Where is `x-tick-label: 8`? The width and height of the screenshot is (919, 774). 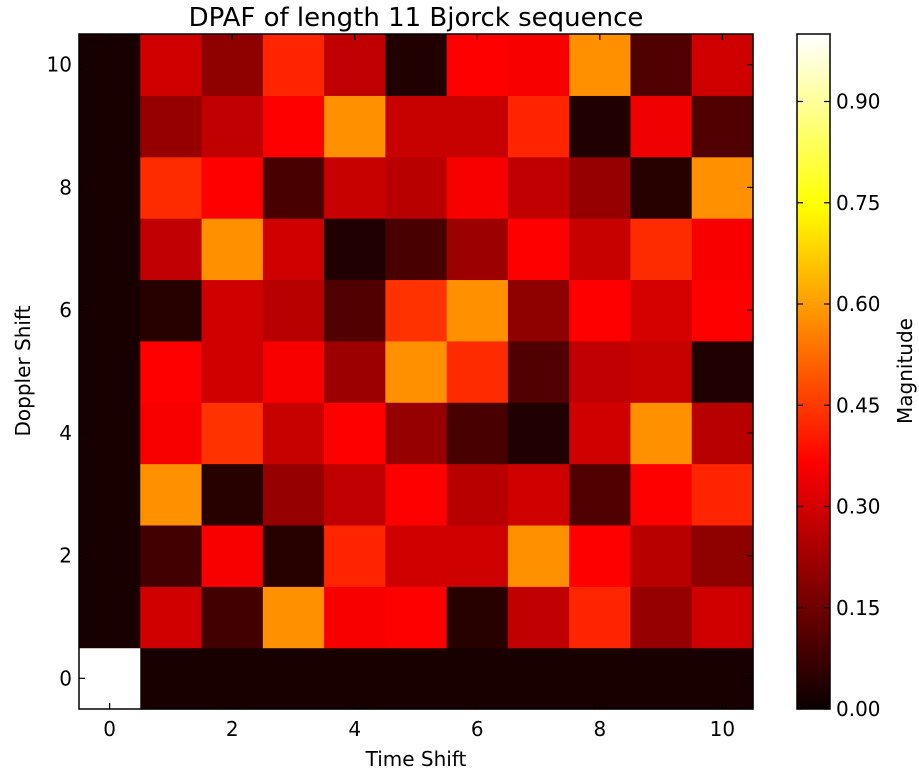 x-tick-label: 8 is located at coordinates (599, 729).